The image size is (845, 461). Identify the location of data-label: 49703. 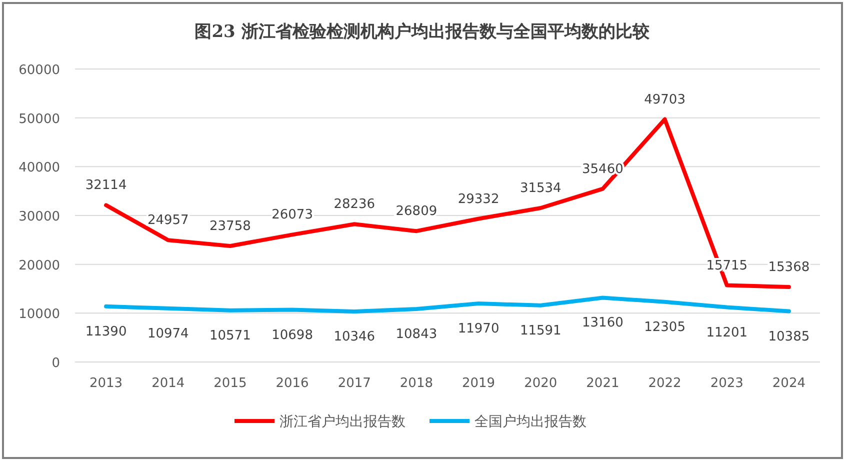
(665, 100).